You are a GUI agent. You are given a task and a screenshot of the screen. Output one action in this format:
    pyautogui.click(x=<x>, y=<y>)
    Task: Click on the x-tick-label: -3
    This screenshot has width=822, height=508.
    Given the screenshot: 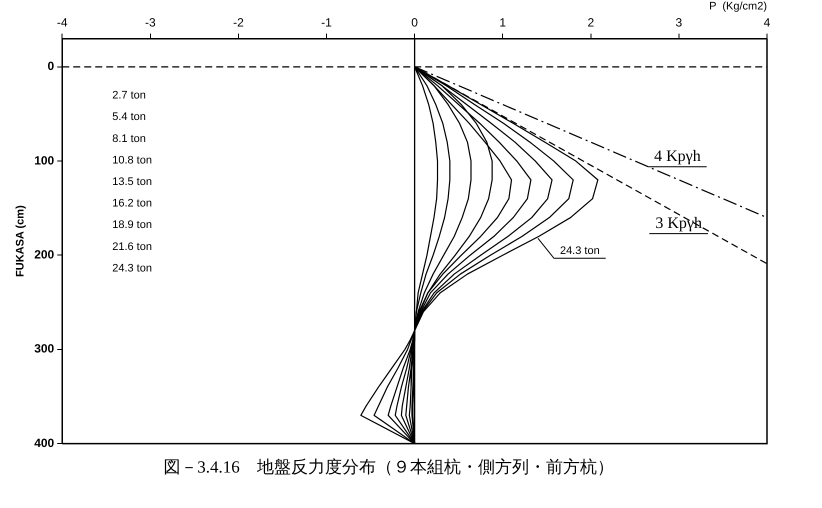 What is the action you would take?
    pyautogui.click(x=150, y=23)
    